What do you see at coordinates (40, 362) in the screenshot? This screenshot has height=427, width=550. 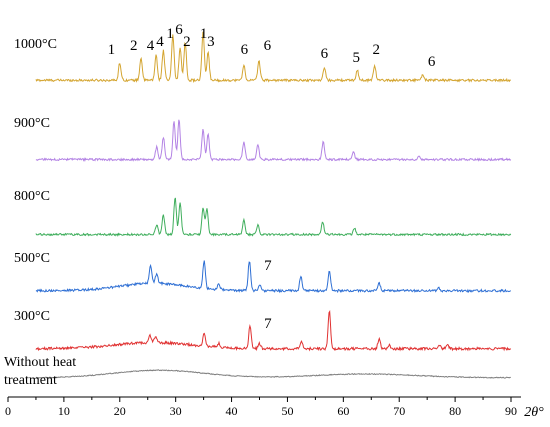 I see `series-label-6-line1: Without heat` at bounding box center [40, 362].